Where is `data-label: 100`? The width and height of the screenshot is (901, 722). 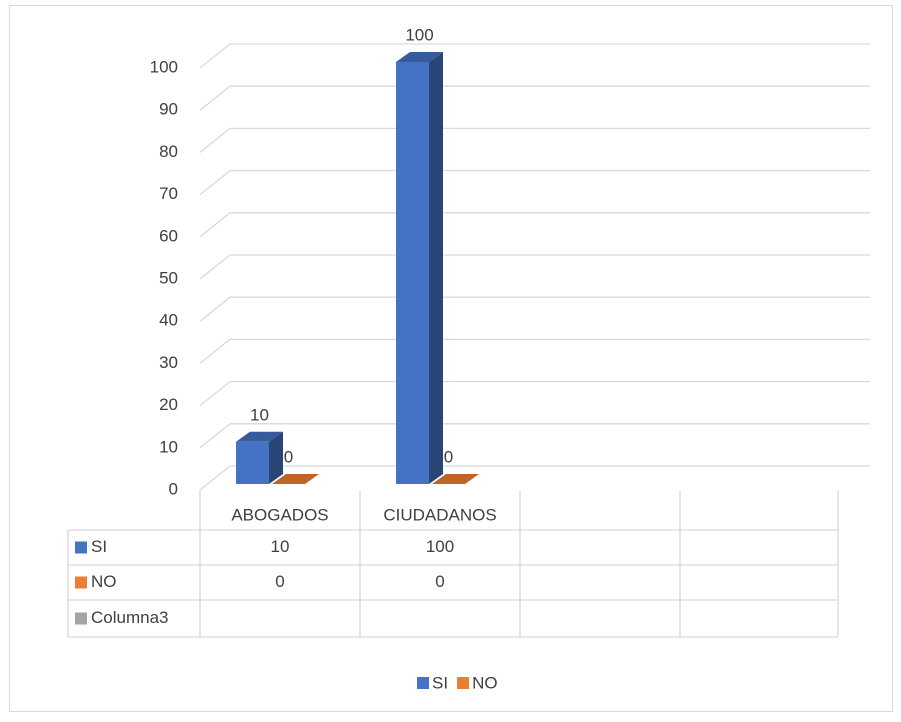 data-label: 100 is located at coordinates (419, 34).